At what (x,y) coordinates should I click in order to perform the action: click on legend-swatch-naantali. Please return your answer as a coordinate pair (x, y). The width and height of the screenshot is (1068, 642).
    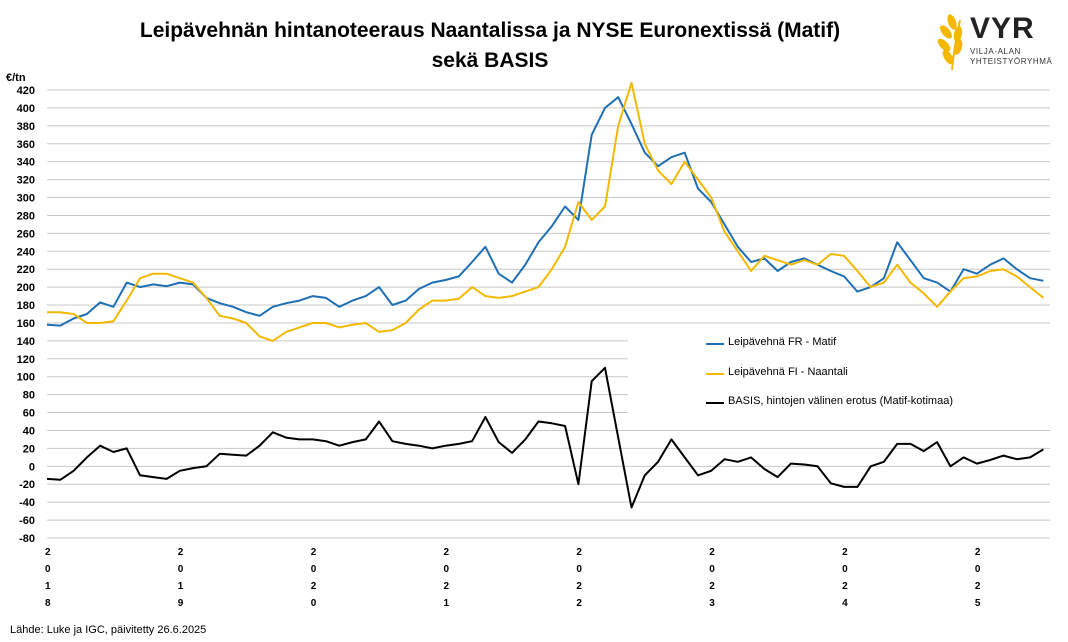
    Looking at the image, I should click on (715, 374).